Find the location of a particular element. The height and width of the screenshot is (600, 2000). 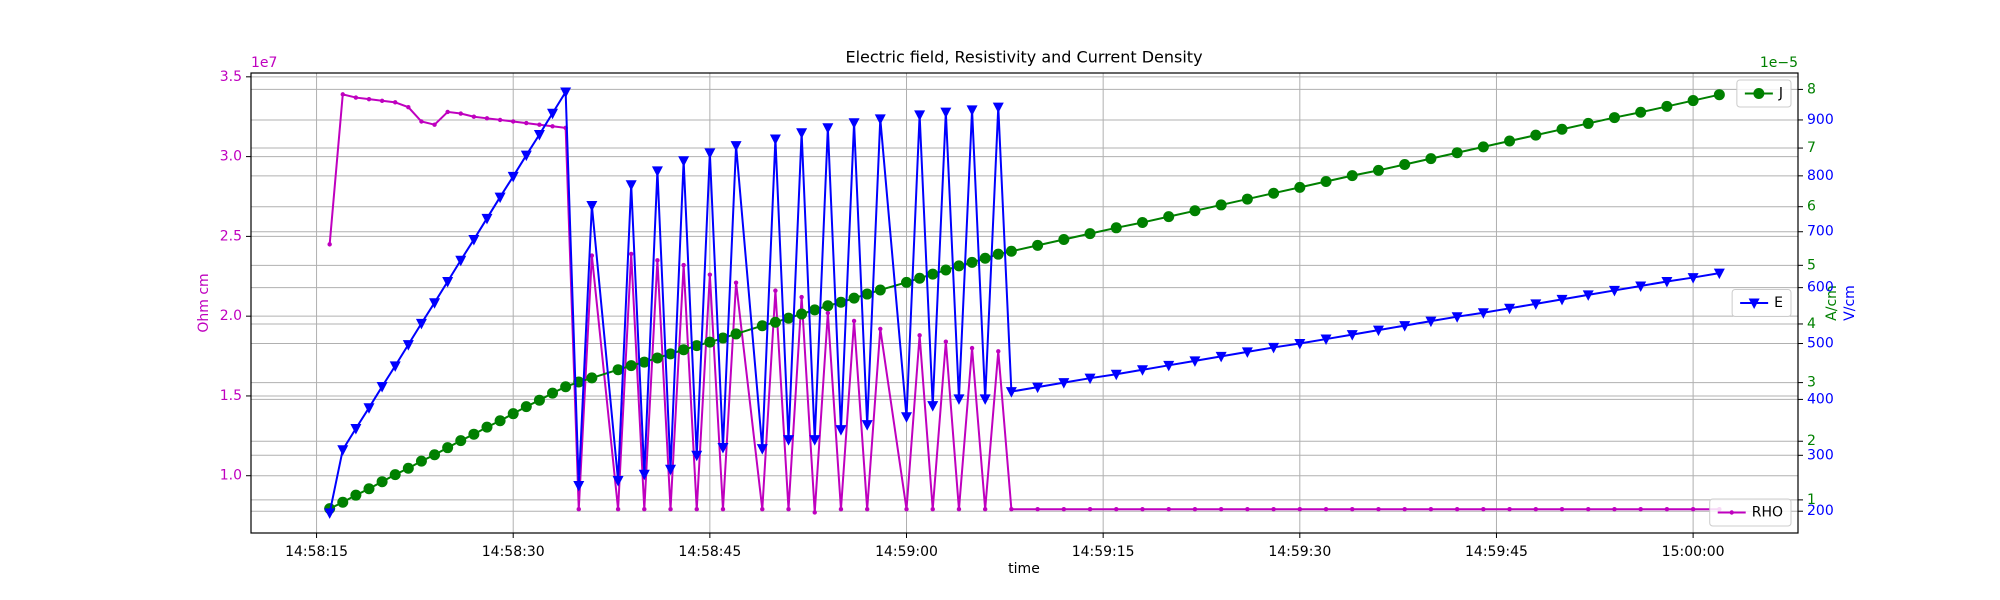

x-tick-label: 14:59:00 is located at coordinates (906, 552).